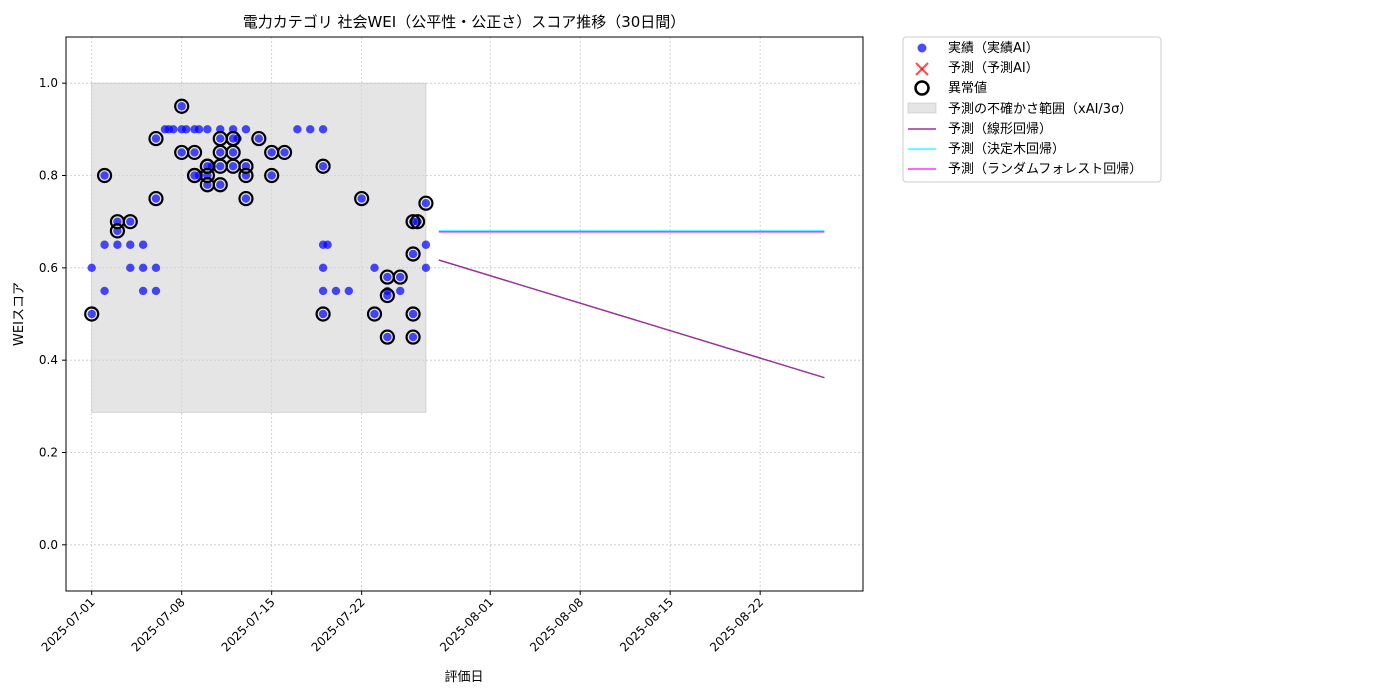  Describe the element at coordinates (922, 88) in the screenshot. I see `legend-anomaly-marker` at that location.